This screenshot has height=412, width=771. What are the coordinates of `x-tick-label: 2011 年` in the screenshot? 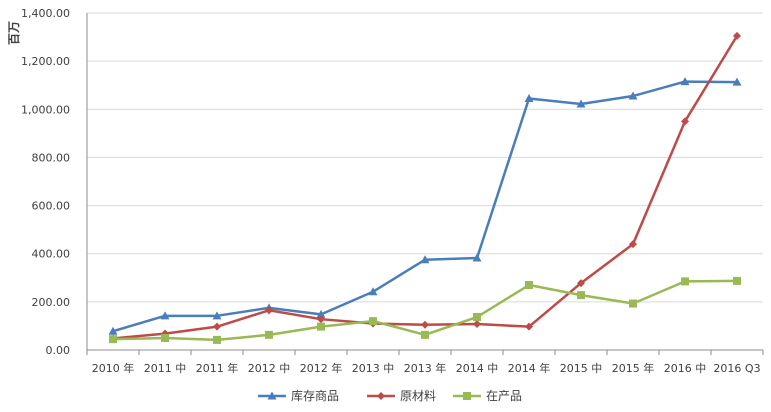 It's located at (217, 368).